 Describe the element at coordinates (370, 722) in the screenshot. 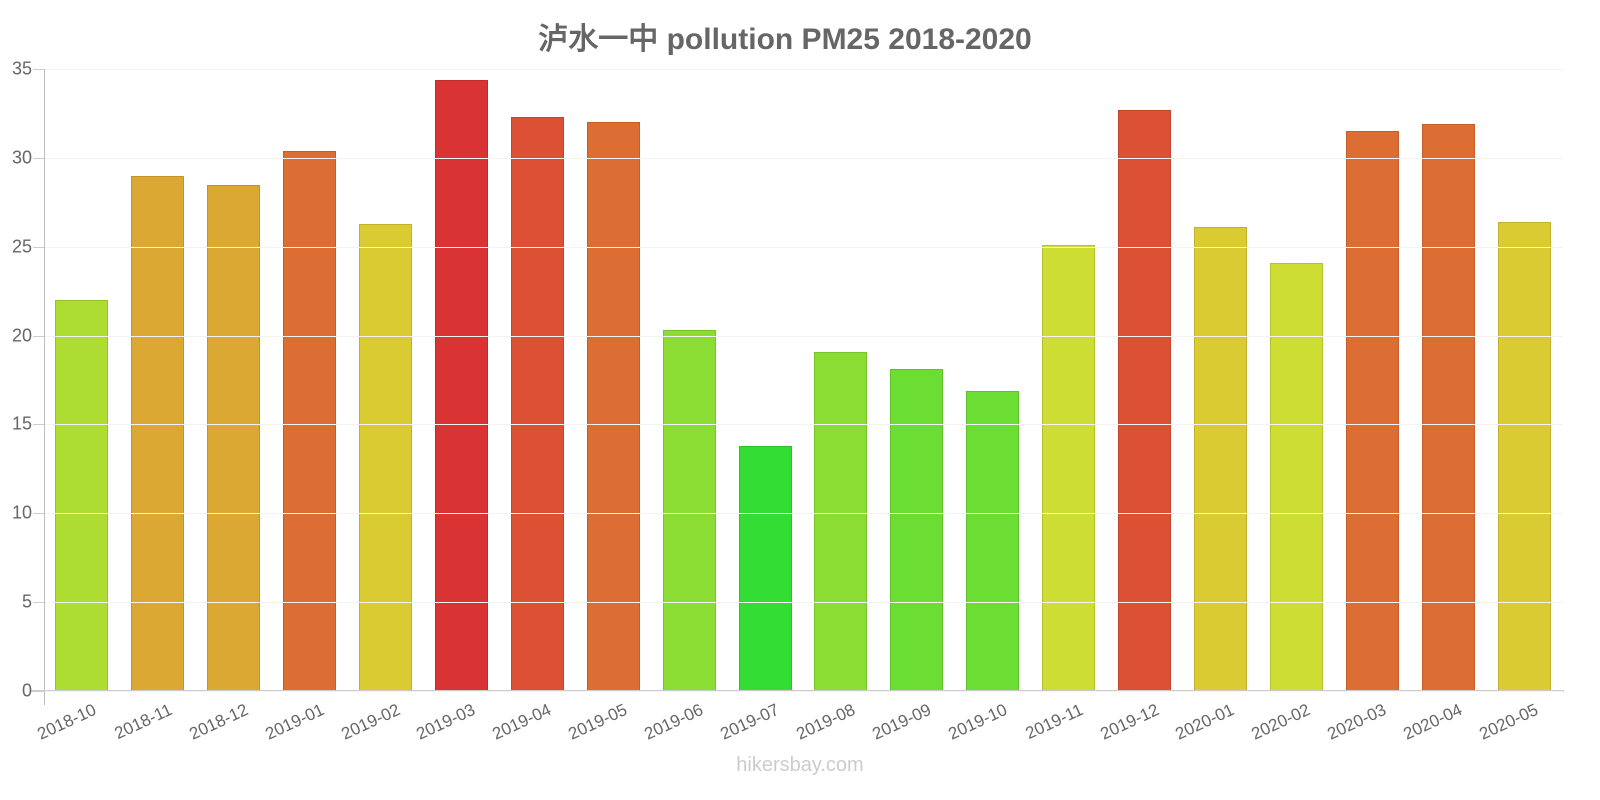

I see `x-tick-label: 2019-02` at that location.